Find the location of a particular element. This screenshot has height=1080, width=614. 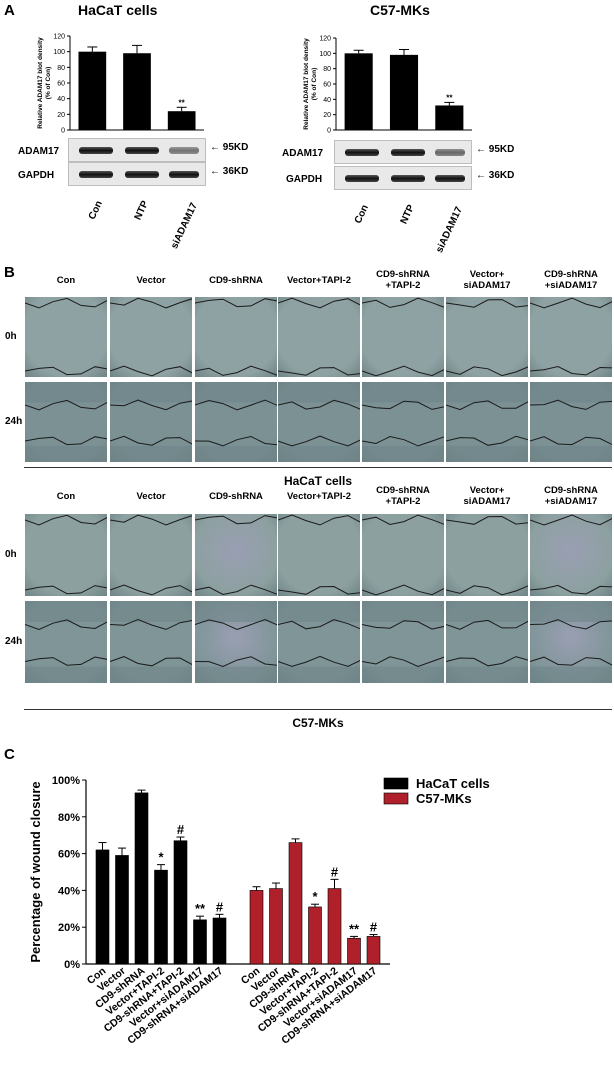

cell-group-label: HaCaT cells is located at coordinates (318, 481).